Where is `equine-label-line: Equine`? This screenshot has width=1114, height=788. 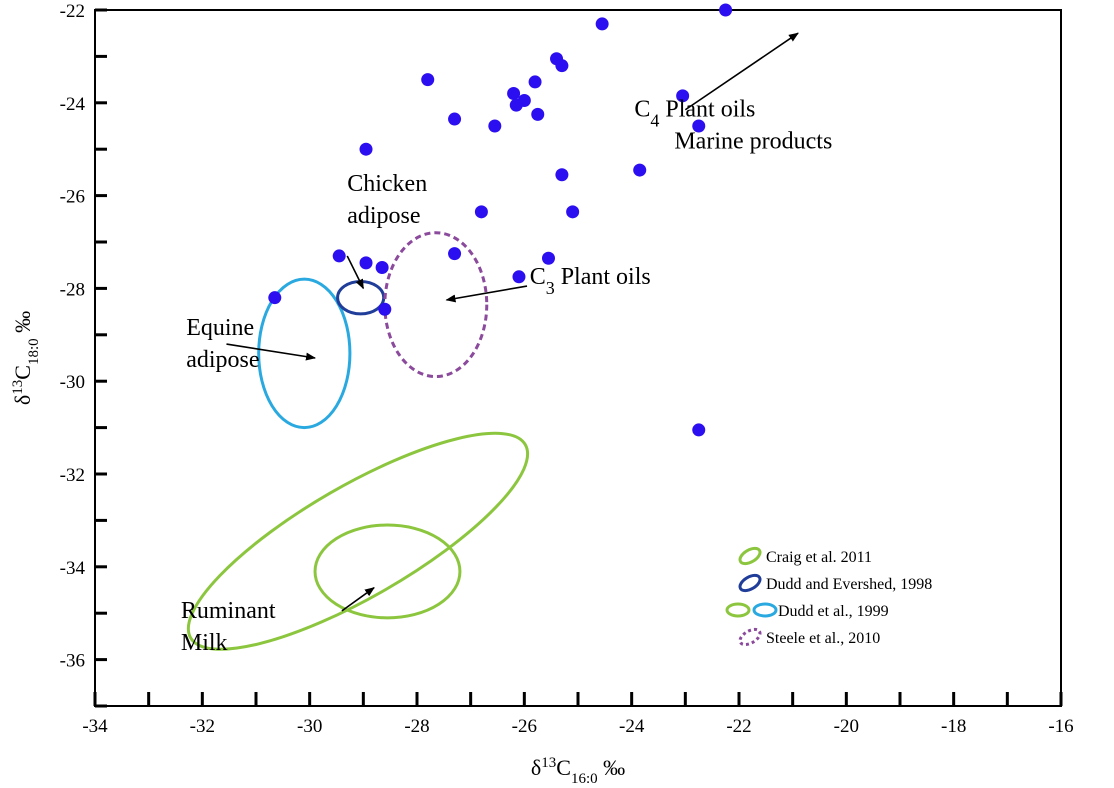 equine-label-line: Equine is located at coordinates (220, 328).